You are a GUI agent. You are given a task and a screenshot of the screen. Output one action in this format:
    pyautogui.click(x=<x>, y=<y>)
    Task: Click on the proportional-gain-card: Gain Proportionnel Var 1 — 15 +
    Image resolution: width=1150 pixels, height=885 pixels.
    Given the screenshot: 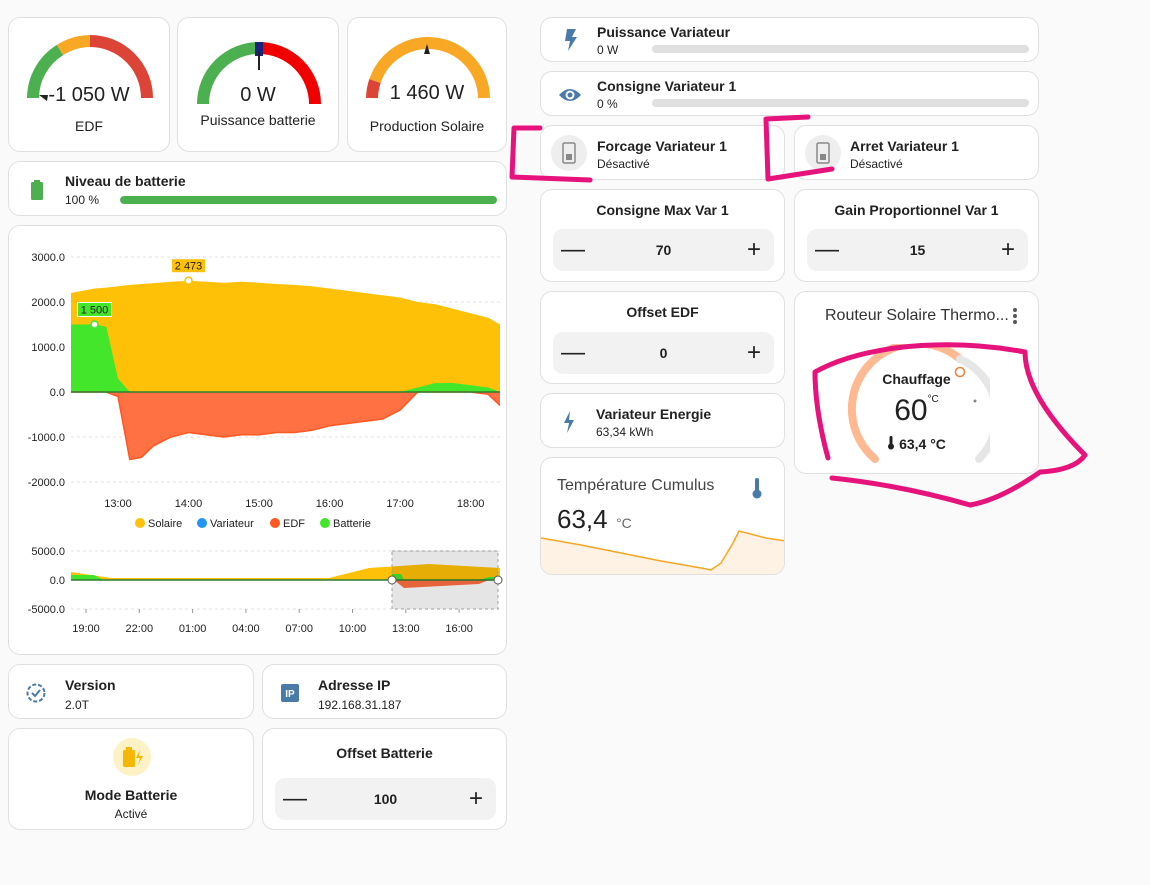 What is the action you would take?
    pyautogui.click(x=916, y=235)
    